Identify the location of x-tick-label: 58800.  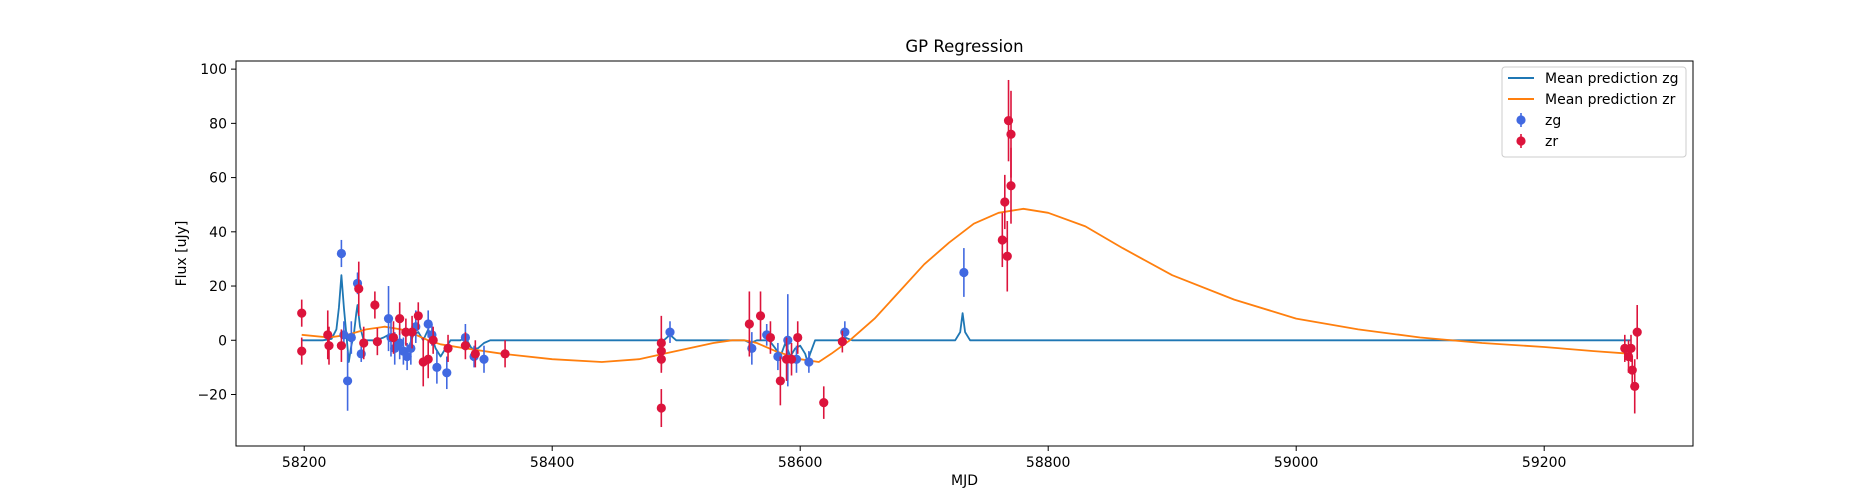
(1048, 463).